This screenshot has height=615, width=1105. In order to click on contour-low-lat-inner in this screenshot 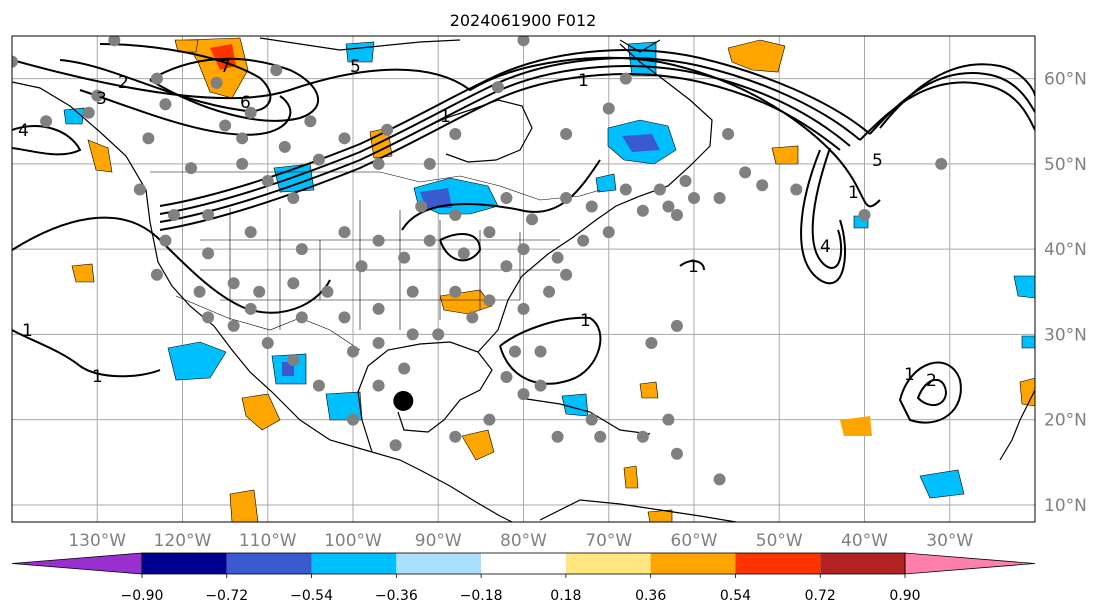, I will do `click(932, 393)`.